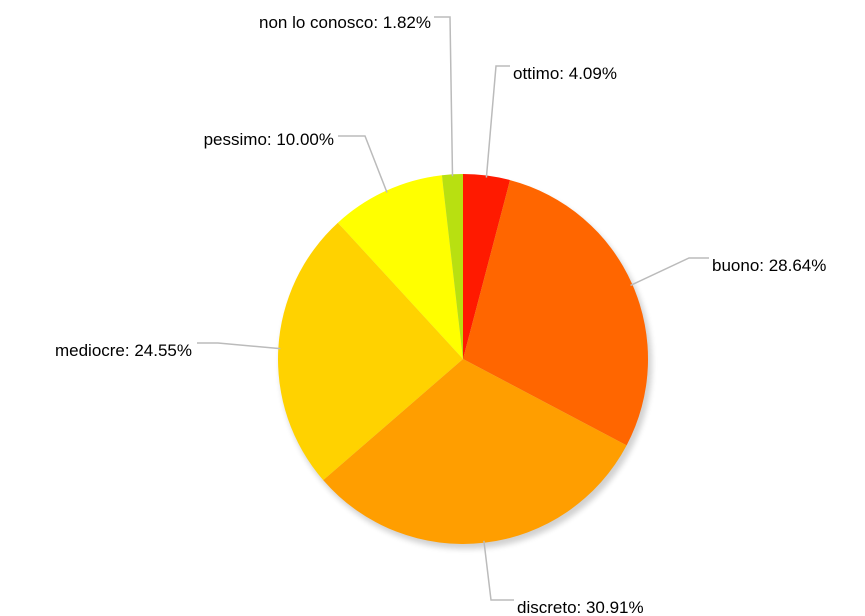  Describe the element at coordinates (669, 272) in the screenshot. I see `leader-line-buono` at that location.